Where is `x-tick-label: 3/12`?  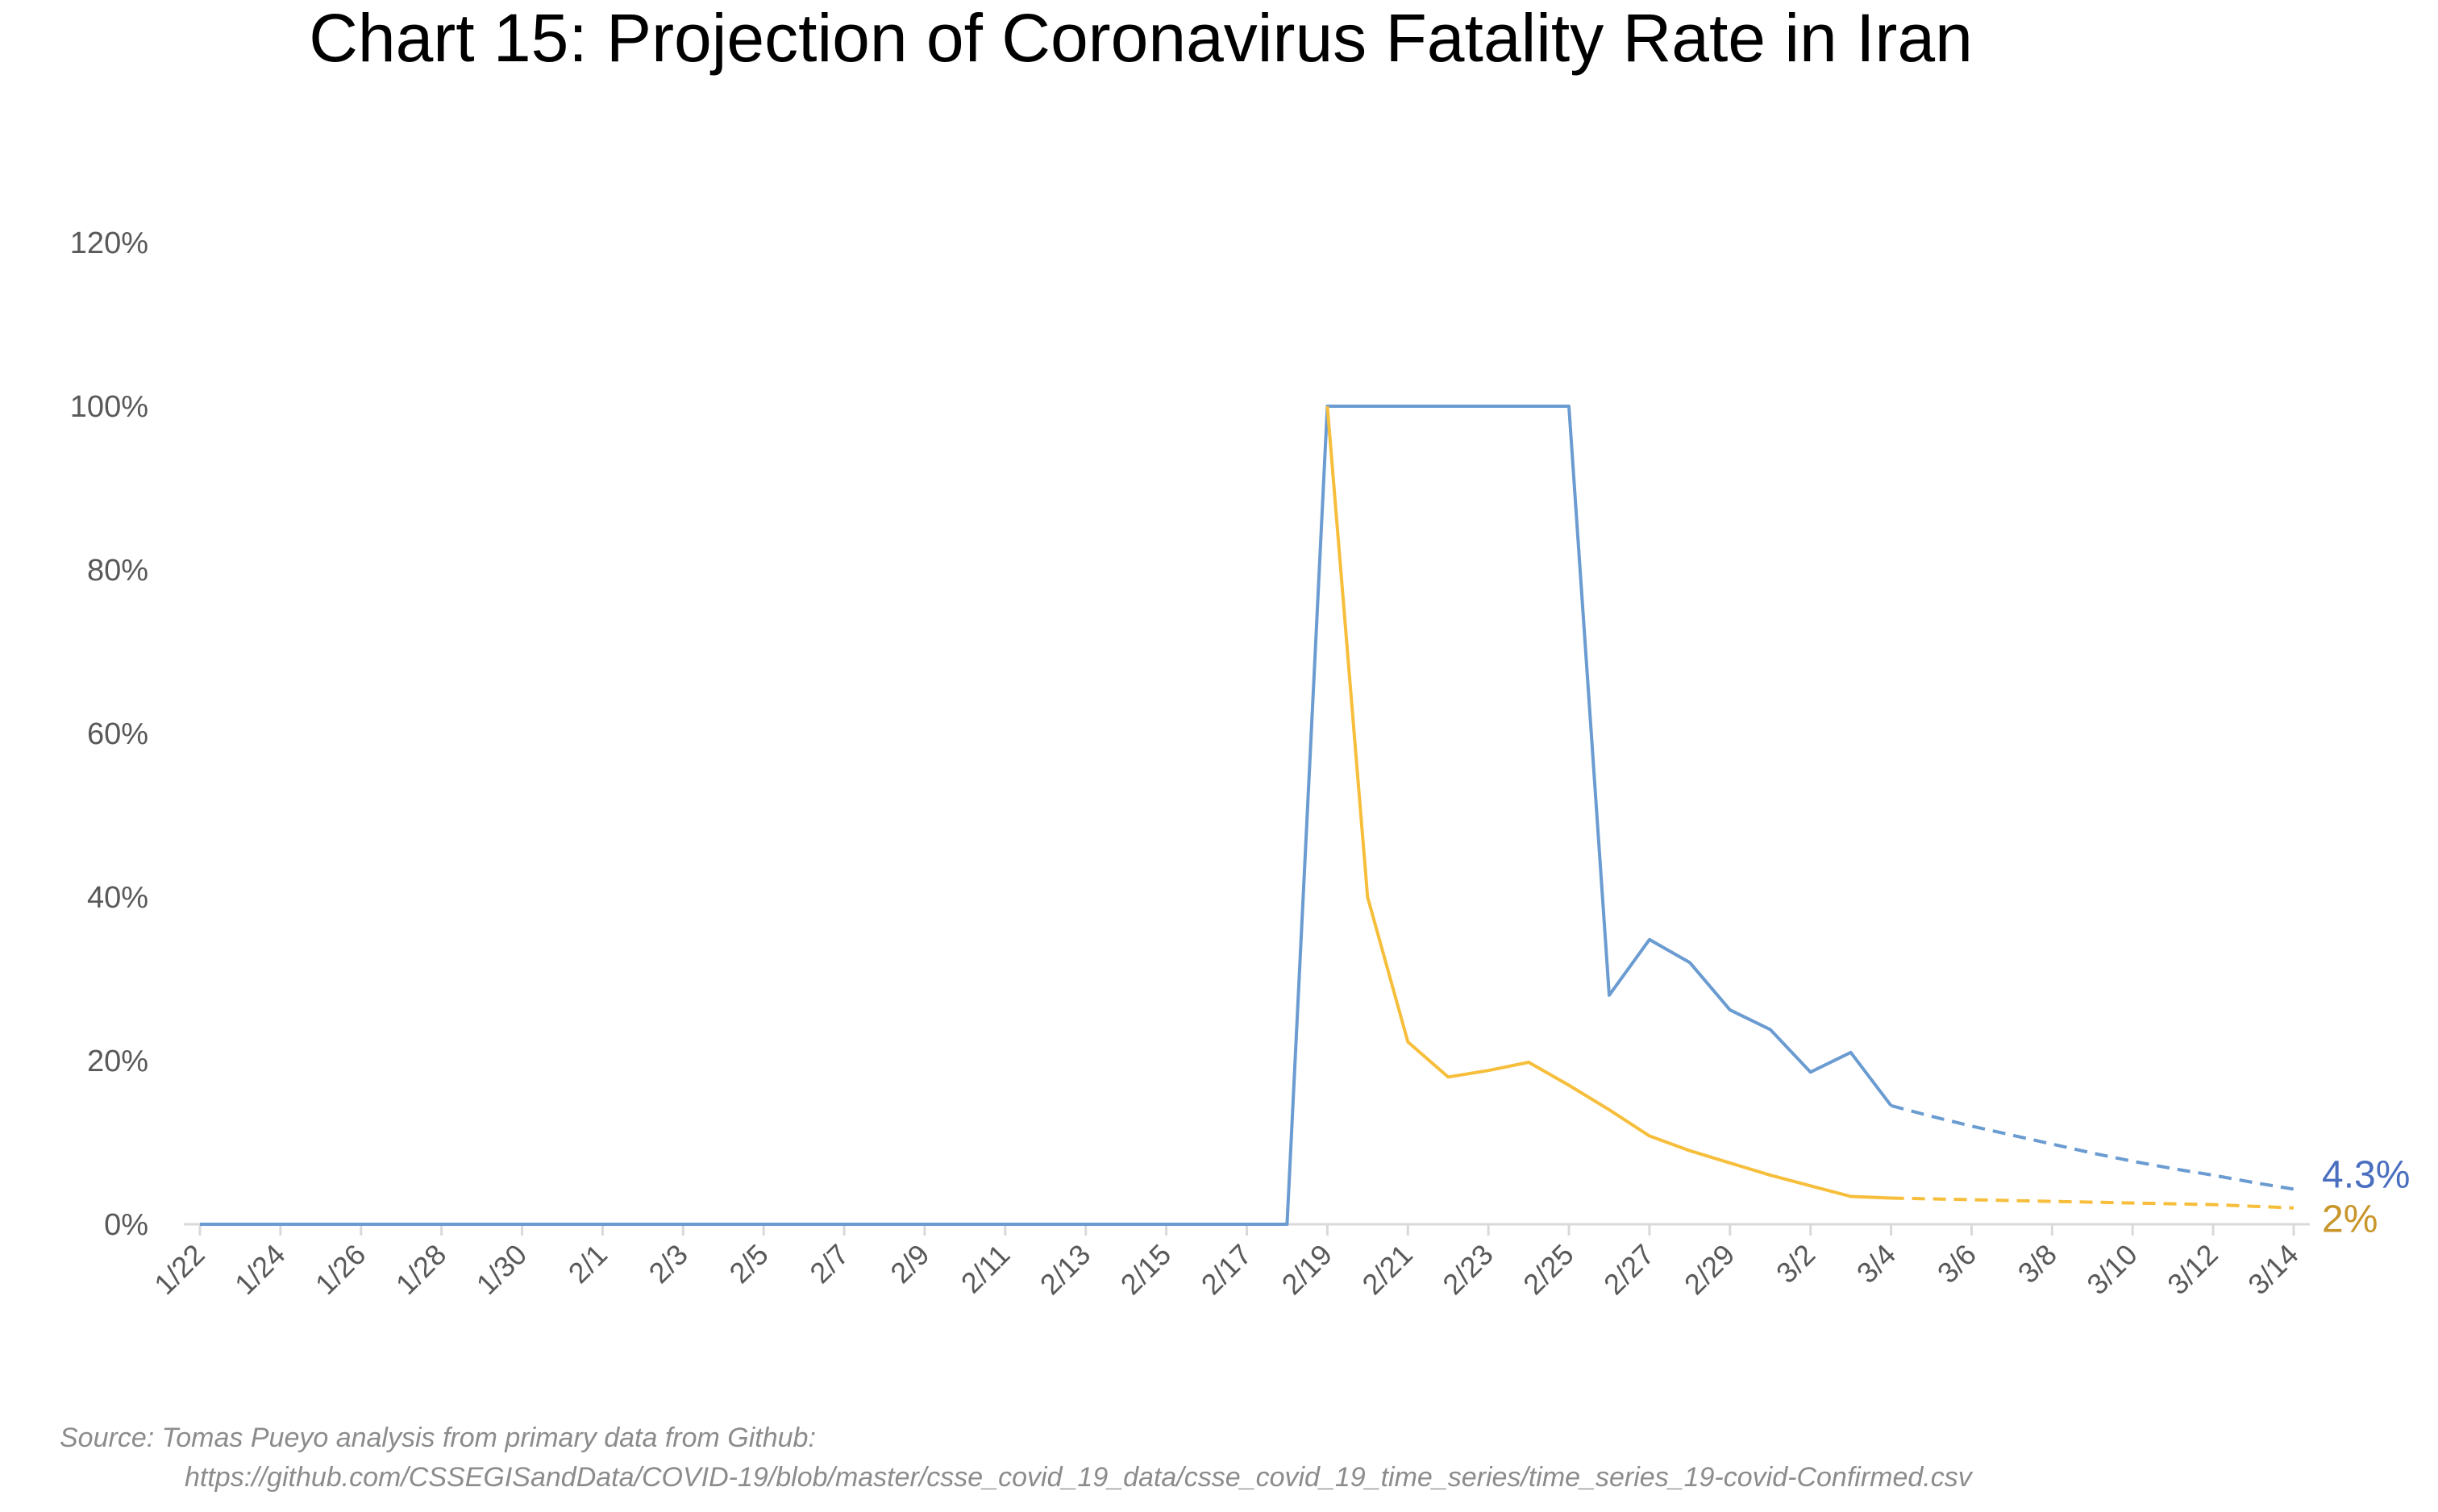
x-tick-label: 3/12 is located at coordinates (2192, 1270).